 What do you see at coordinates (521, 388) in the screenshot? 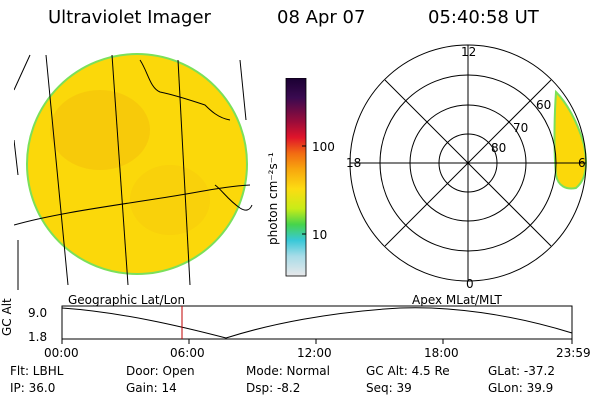
I see `status-glon: GLon: 39.9` at bounding box center [521, 388].